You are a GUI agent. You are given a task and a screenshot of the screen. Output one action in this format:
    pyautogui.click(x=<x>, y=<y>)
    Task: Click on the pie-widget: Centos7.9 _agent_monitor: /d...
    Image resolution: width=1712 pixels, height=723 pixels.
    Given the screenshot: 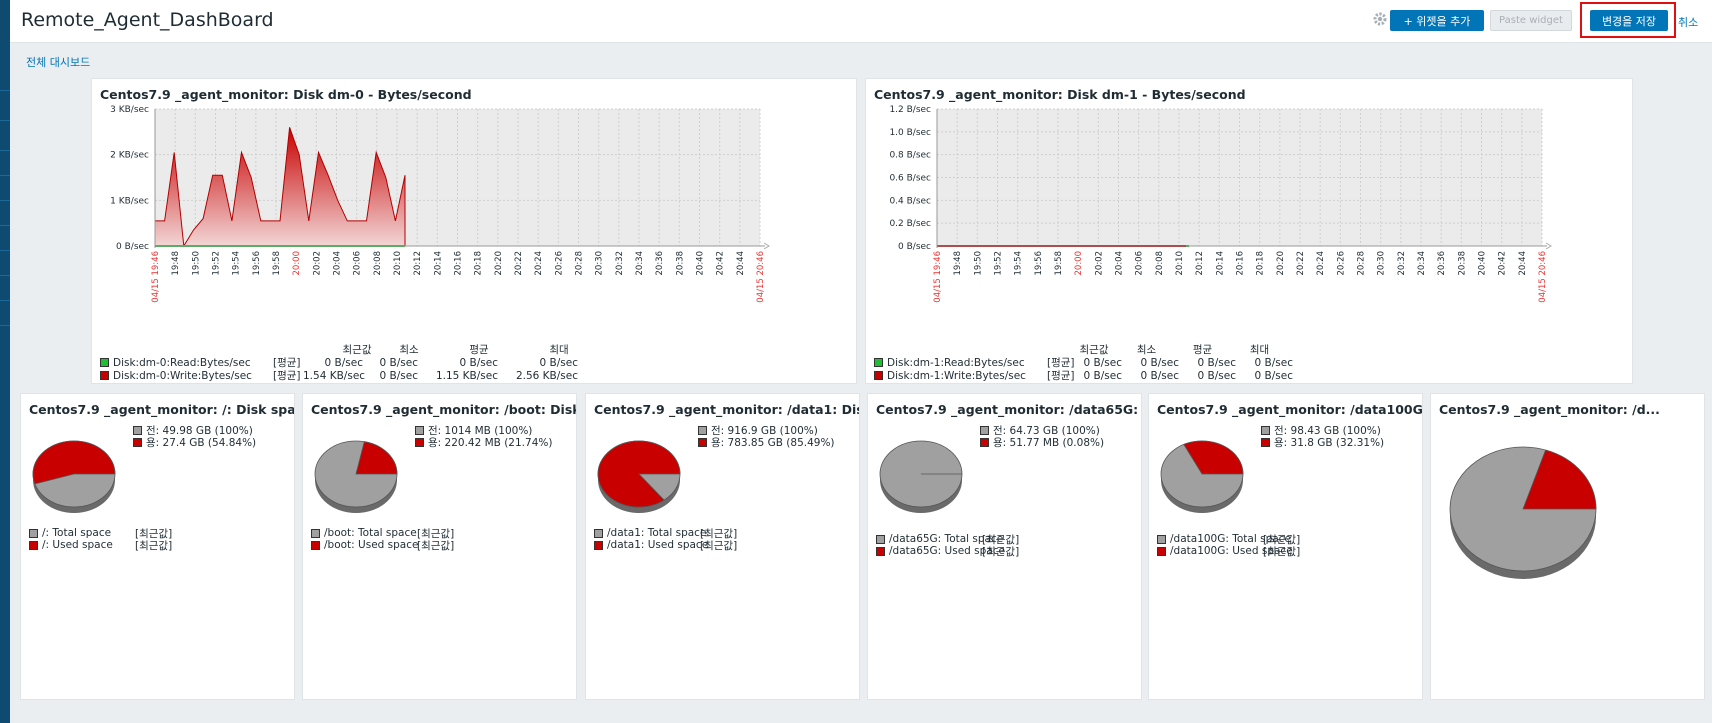 What is the action you would take?
    pyautogui.click(x=1567, y=546)
    